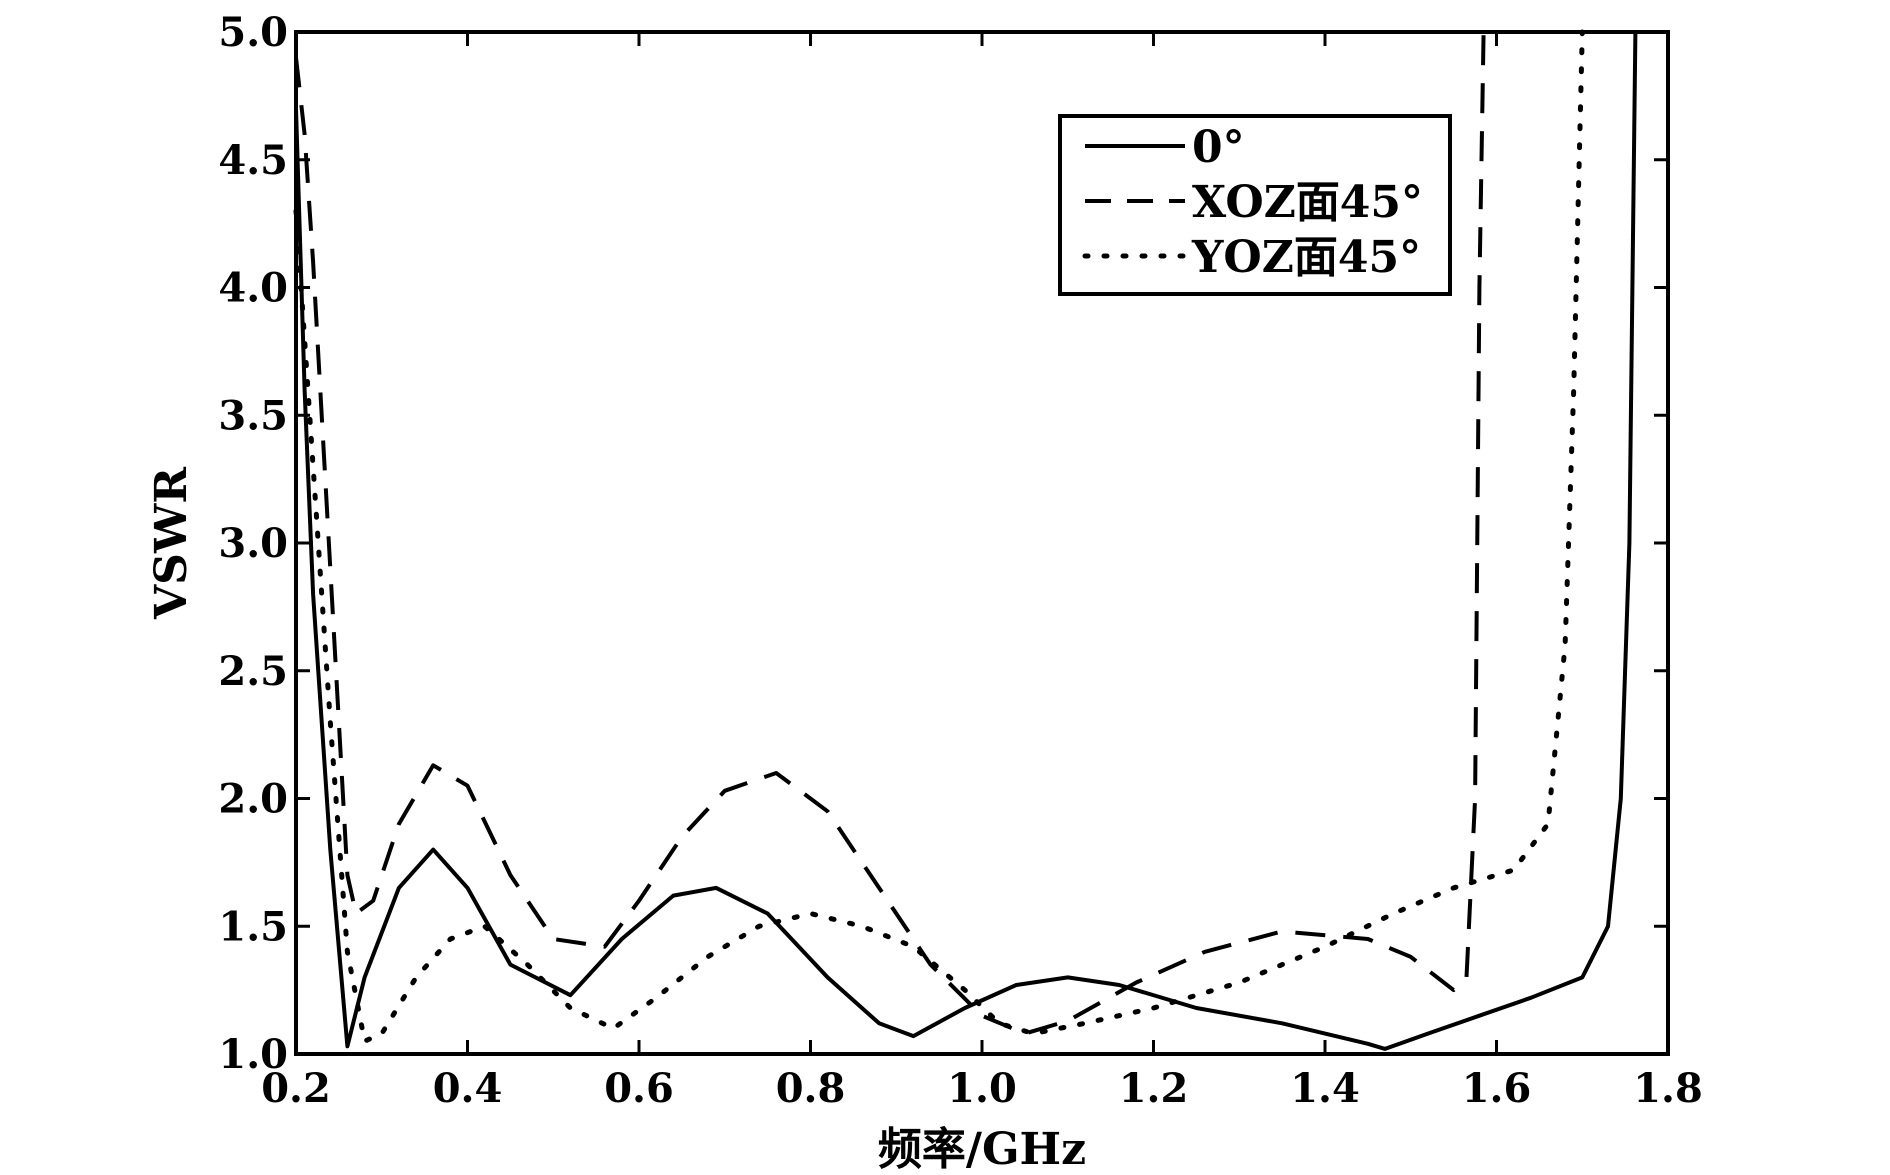 The height and width of the screenshot is (1175, 1890). I want to click on x-tick-label: 0.6, so click(639, 1088).